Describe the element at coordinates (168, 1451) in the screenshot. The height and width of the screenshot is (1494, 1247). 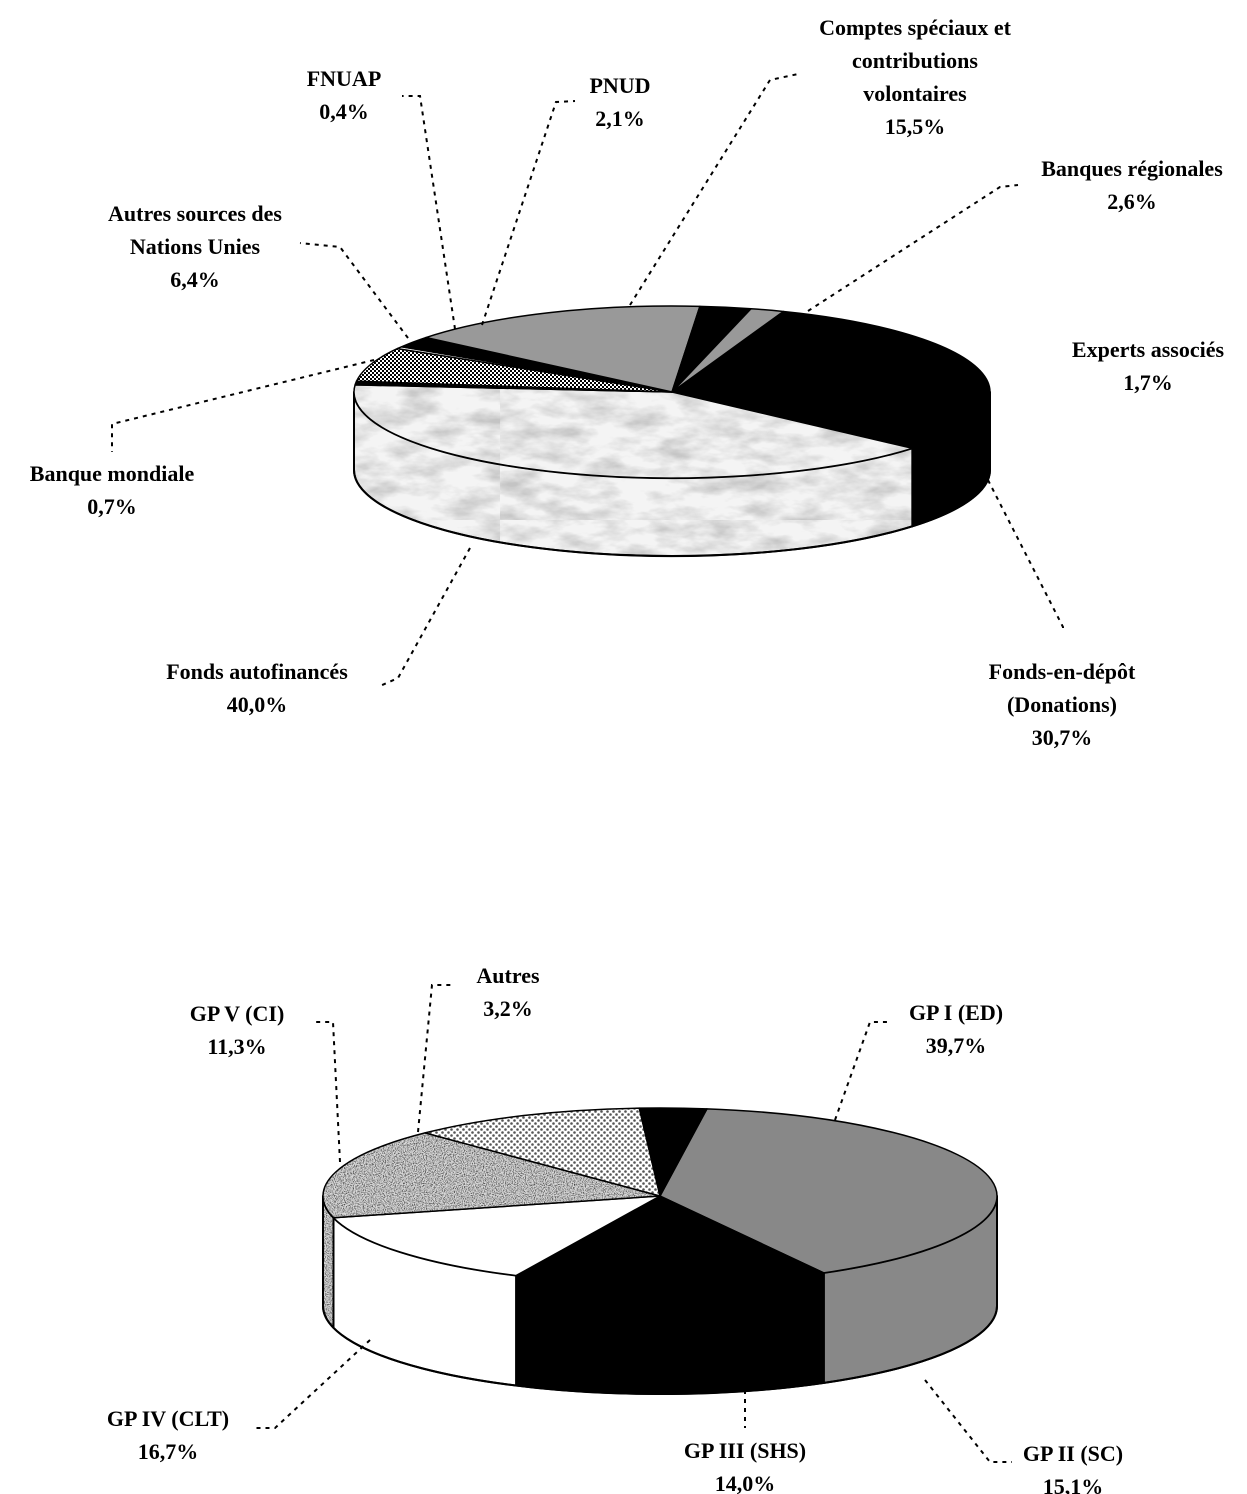
I see `slice-value-gp-iv-clt: 16,7%` at that location.